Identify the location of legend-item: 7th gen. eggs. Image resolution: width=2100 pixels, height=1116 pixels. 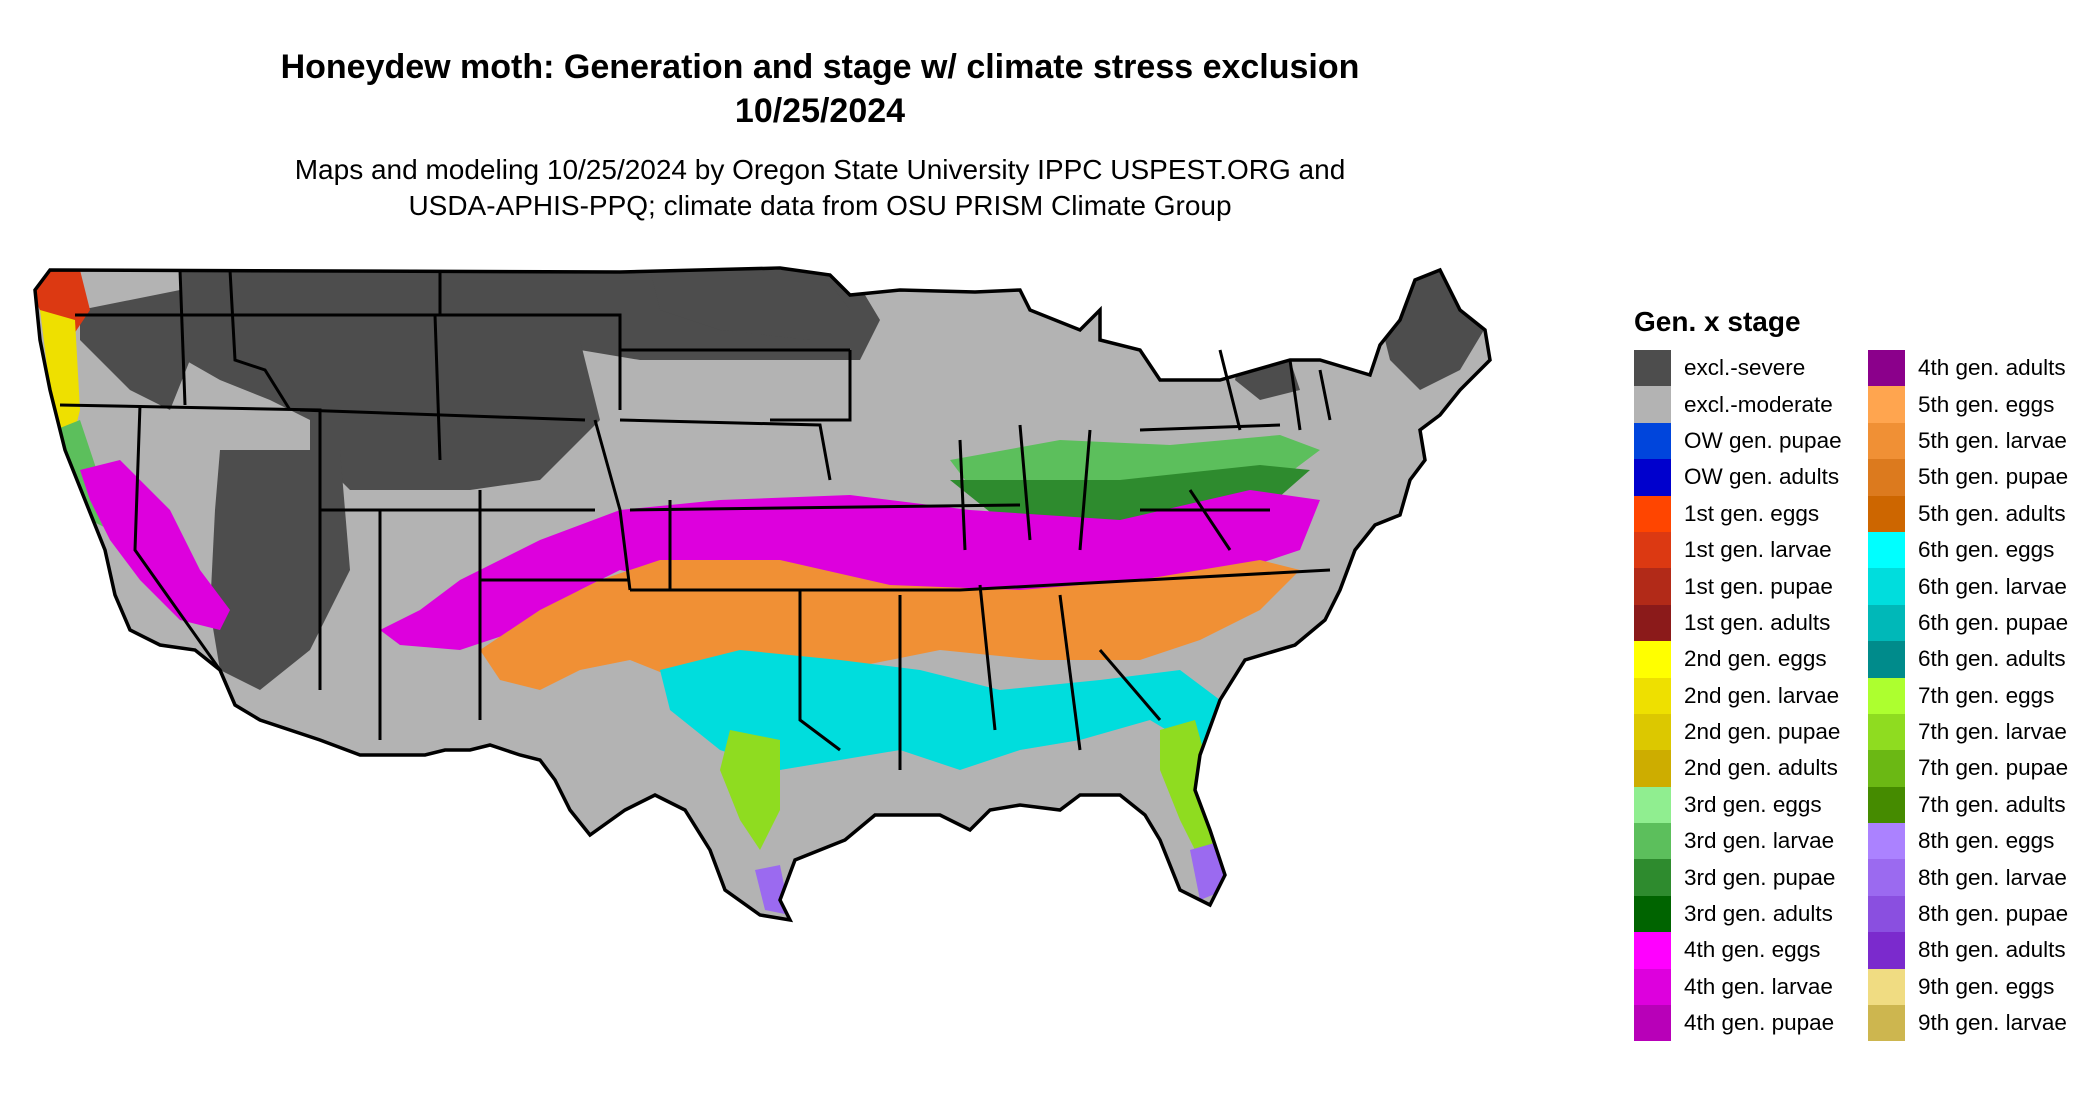
(1968, 695).